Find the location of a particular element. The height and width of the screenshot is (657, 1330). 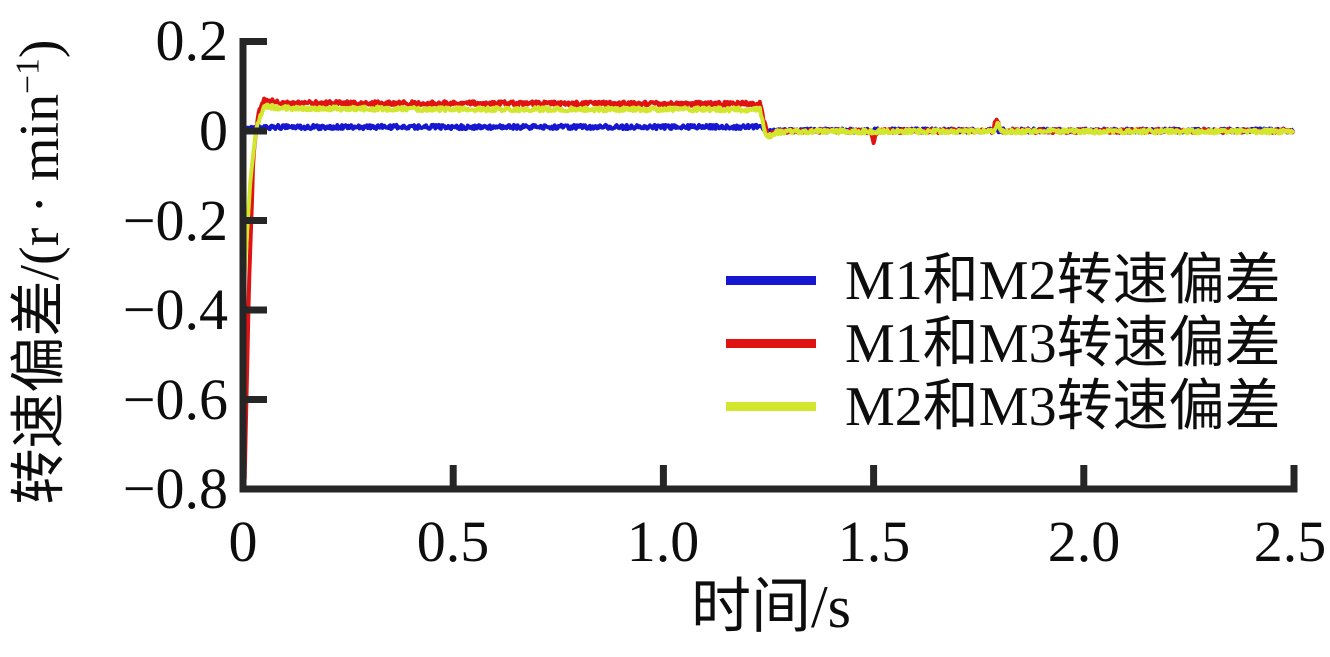

x-tick-label-2.0: 2.0 is located at coordinates (1084, 541).